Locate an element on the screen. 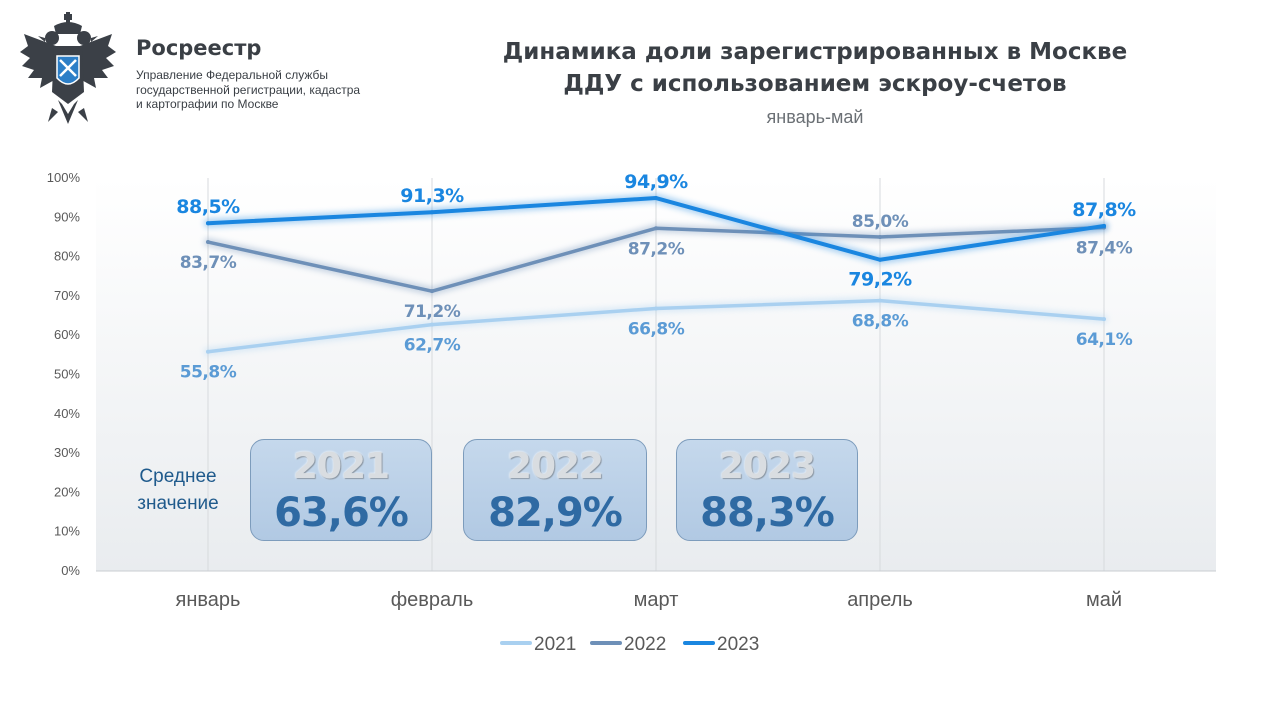 This screenshot has height=720, width=1280. y-tick-label: 100% is located at coordinates (64, 177).